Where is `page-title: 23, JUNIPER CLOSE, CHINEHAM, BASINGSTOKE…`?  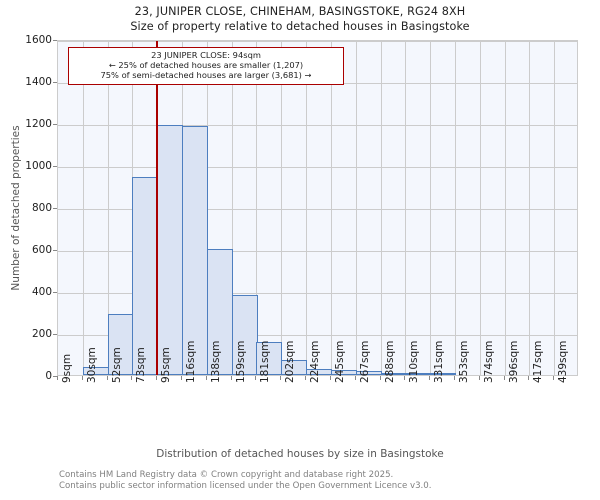 page-title: 23, JUNIPER CLOSE, CHINEHAM, BASINGSTOKE… is located at coordinates (300, 11).